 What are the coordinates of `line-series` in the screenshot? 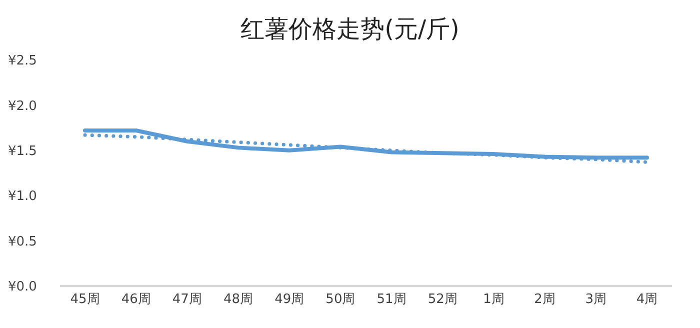 It's located at (366, 144).